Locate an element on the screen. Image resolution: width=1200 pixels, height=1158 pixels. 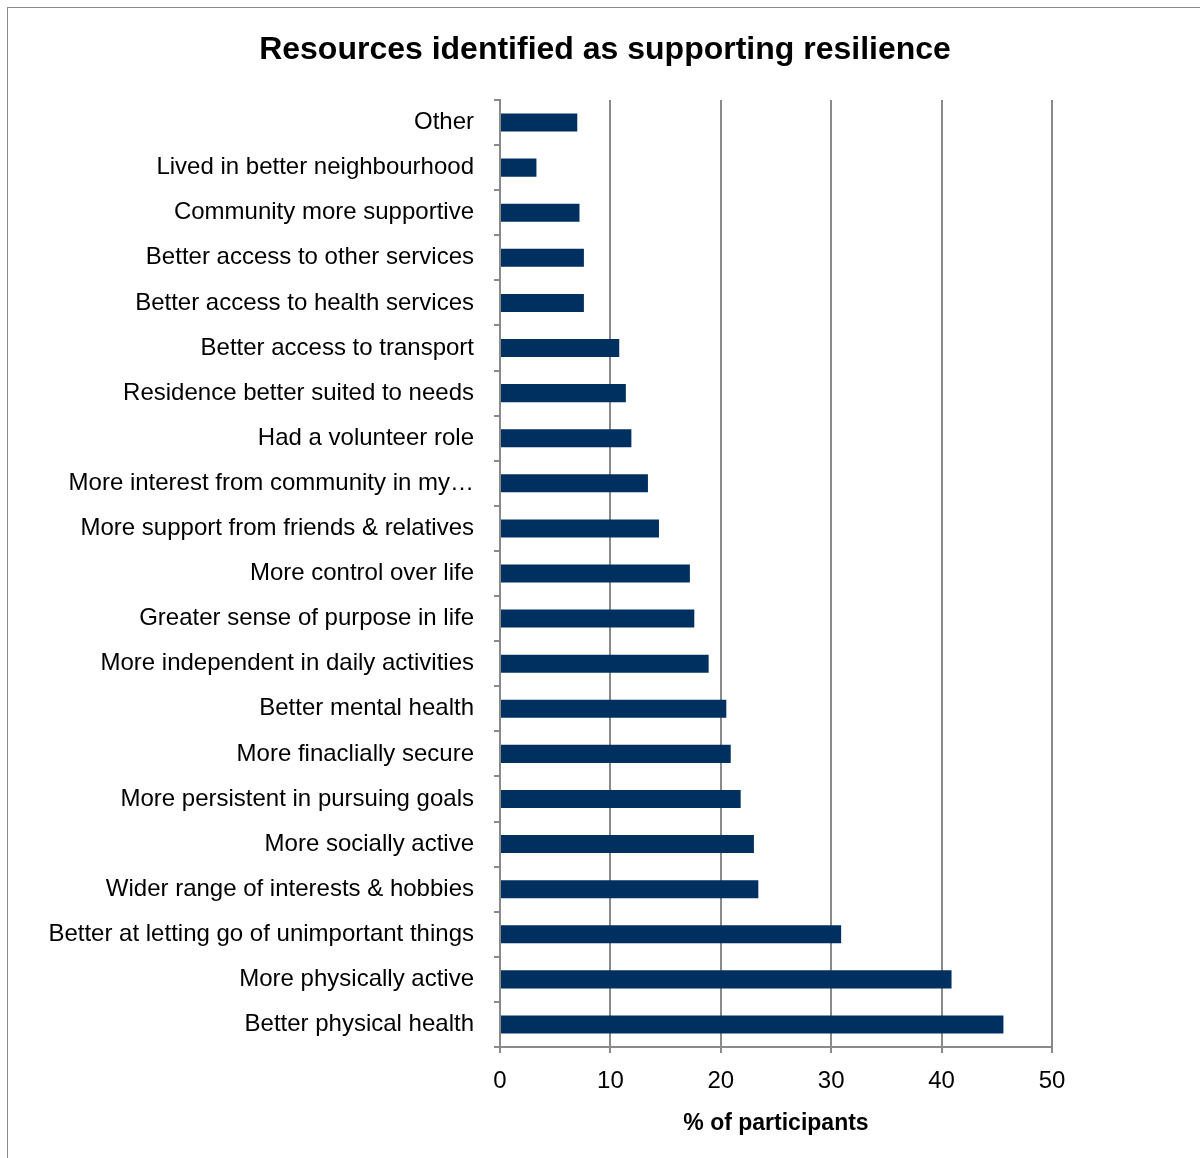
y-tick-label: Better access to transport is located at coordinates (337, 346).